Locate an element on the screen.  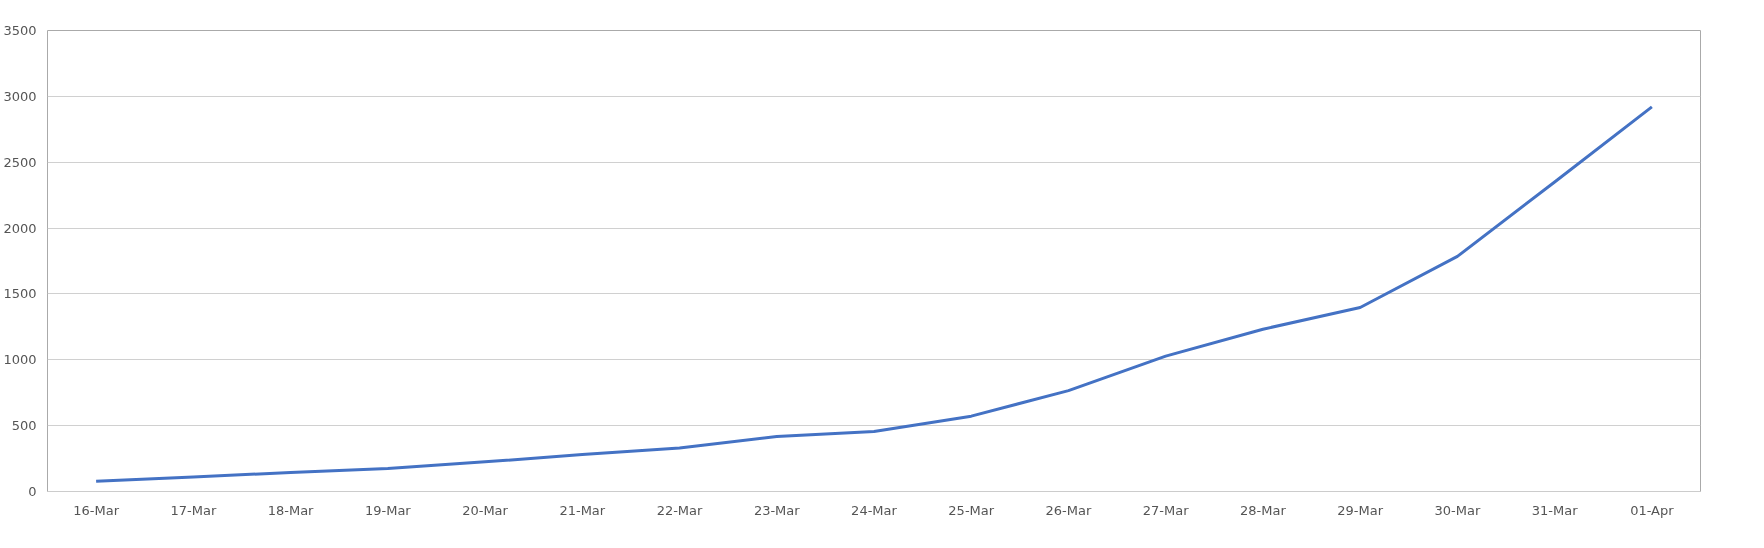
x-tick-label: 29-Mar is located at coordinates (1360, 510).